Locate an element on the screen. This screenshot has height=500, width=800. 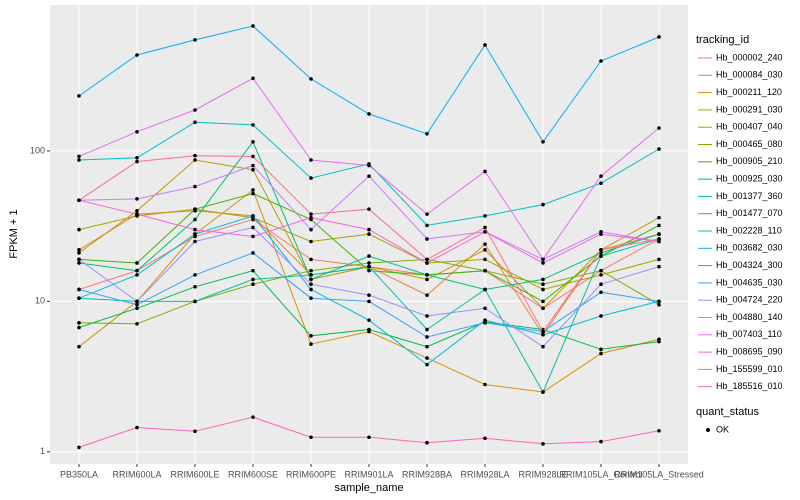
legend-label: Hb_155599_010 is located at coordinates (749, 369).